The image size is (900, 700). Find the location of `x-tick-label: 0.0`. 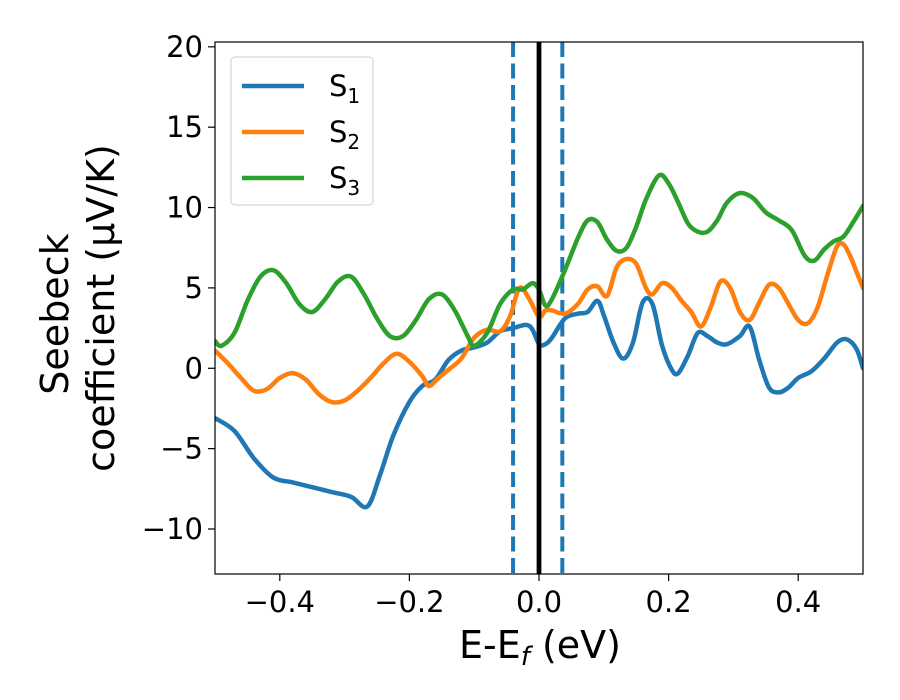

x-tick-label: 0.0 is located at coordinates (539, 602).